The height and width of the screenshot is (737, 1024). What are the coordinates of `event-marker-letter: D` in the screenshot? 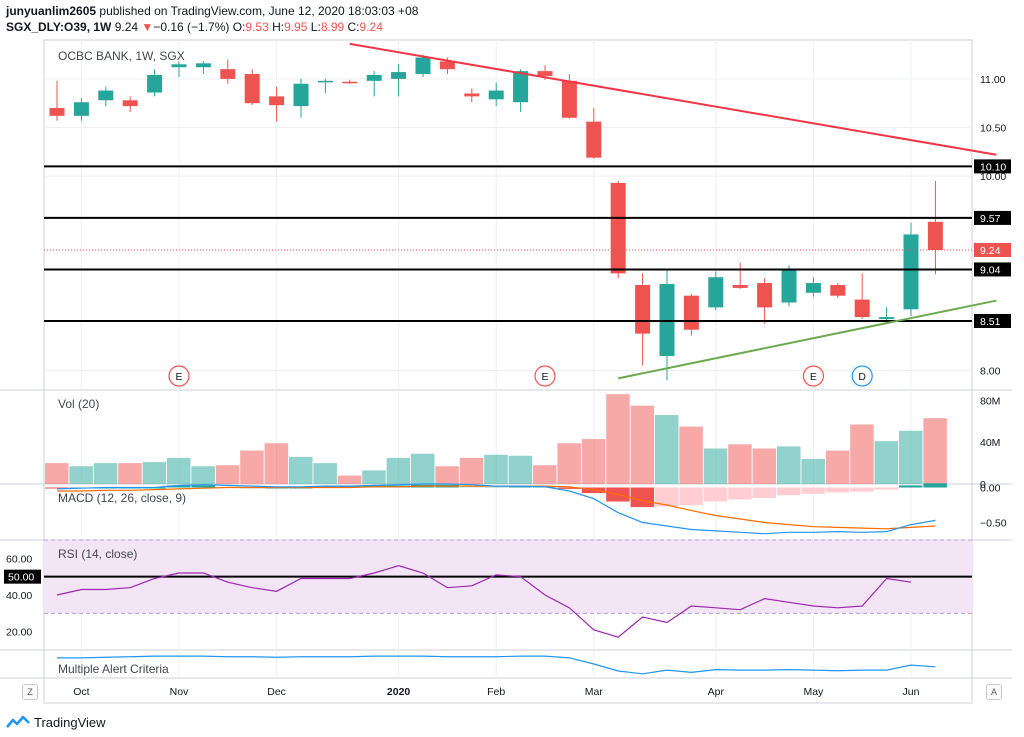 It's located at (862, 377).